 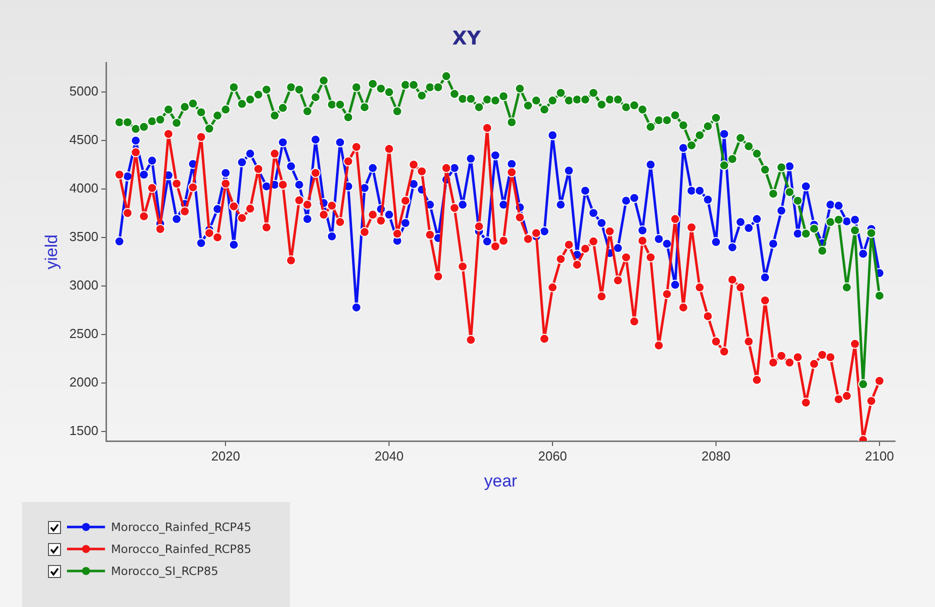 I want to click on legend-label: Morocco_Rainfed_RCP45, so click(x=181, y=527).